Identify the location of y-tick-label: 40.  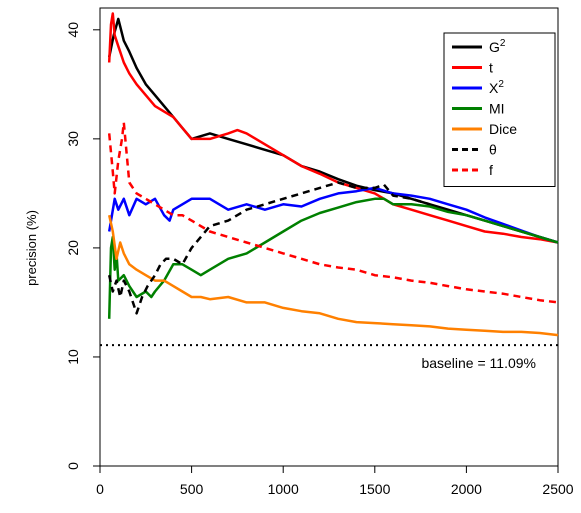
(73, 30).